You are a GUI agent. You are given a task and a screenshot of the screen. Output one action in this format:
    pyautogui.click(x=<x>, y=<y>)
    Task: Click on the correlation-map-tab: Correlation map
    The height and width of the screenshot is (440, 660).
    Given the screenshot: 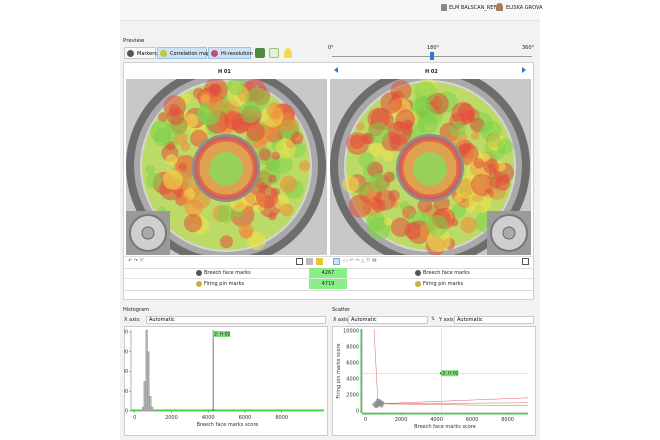 What is the action you would take?
    pyautogui.click(x=183, y=53)
    